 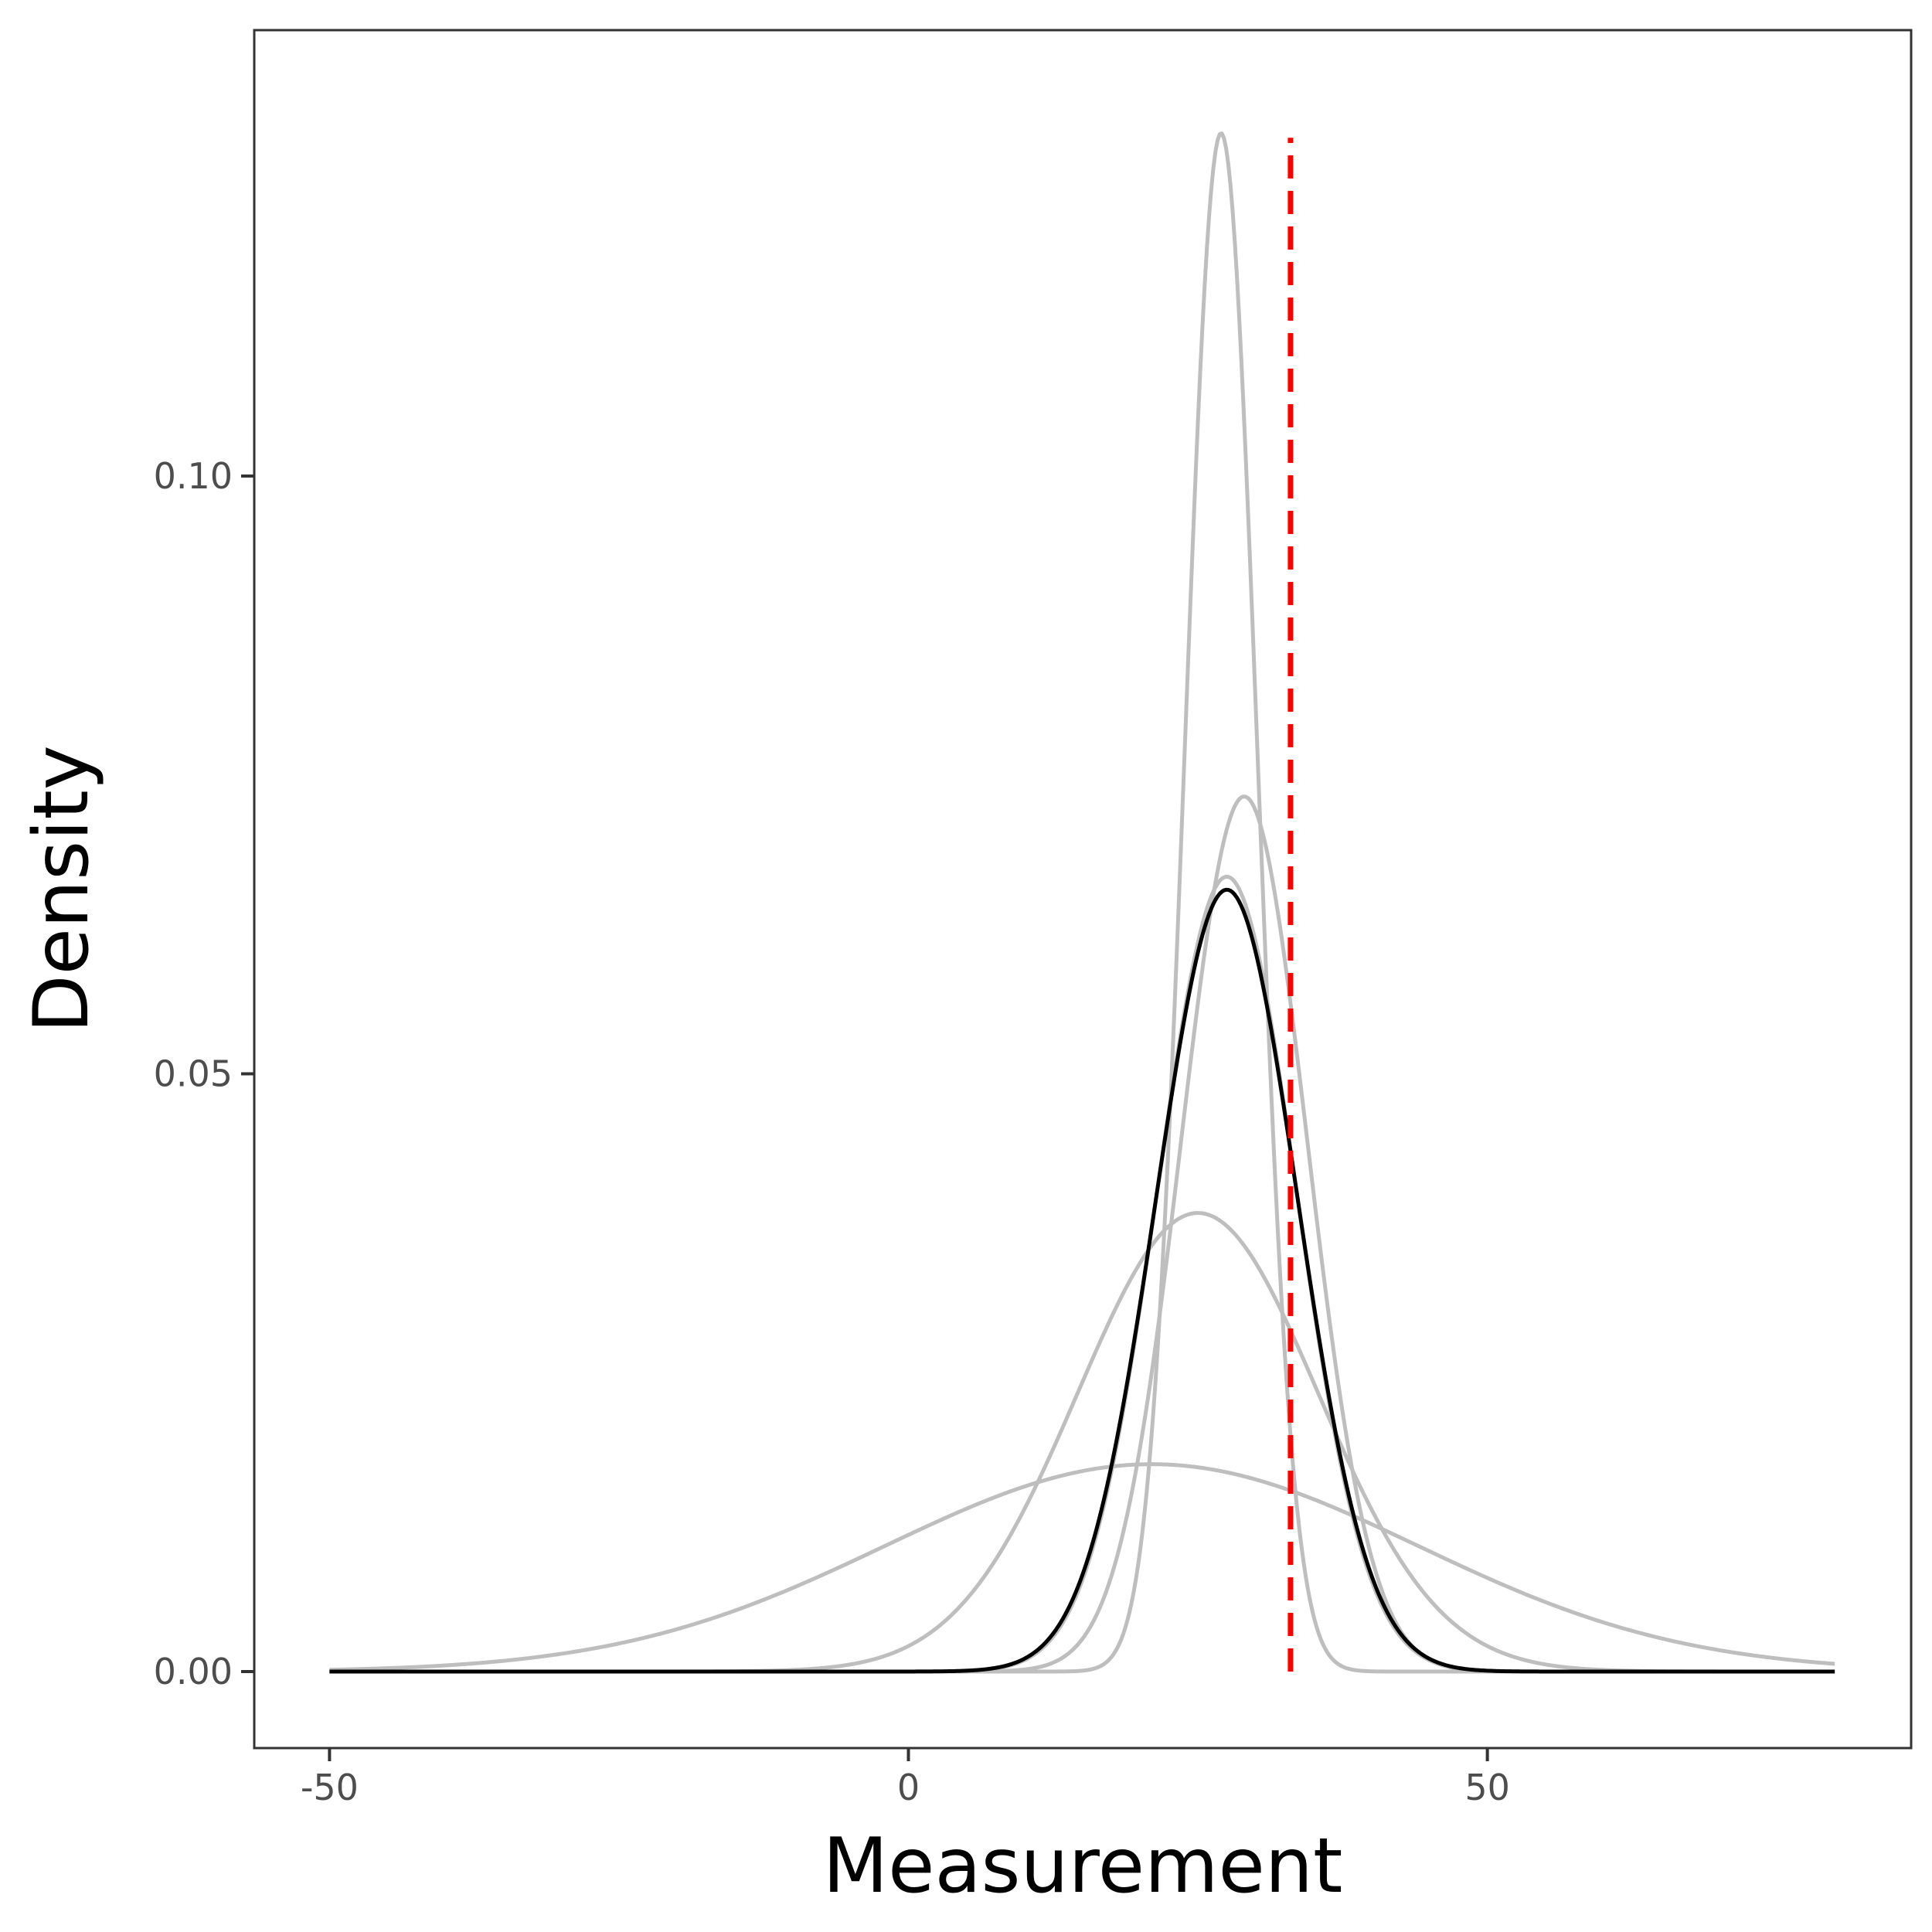 I want to click on x-axis: -50 0 50, so click(x=906, y=1778).